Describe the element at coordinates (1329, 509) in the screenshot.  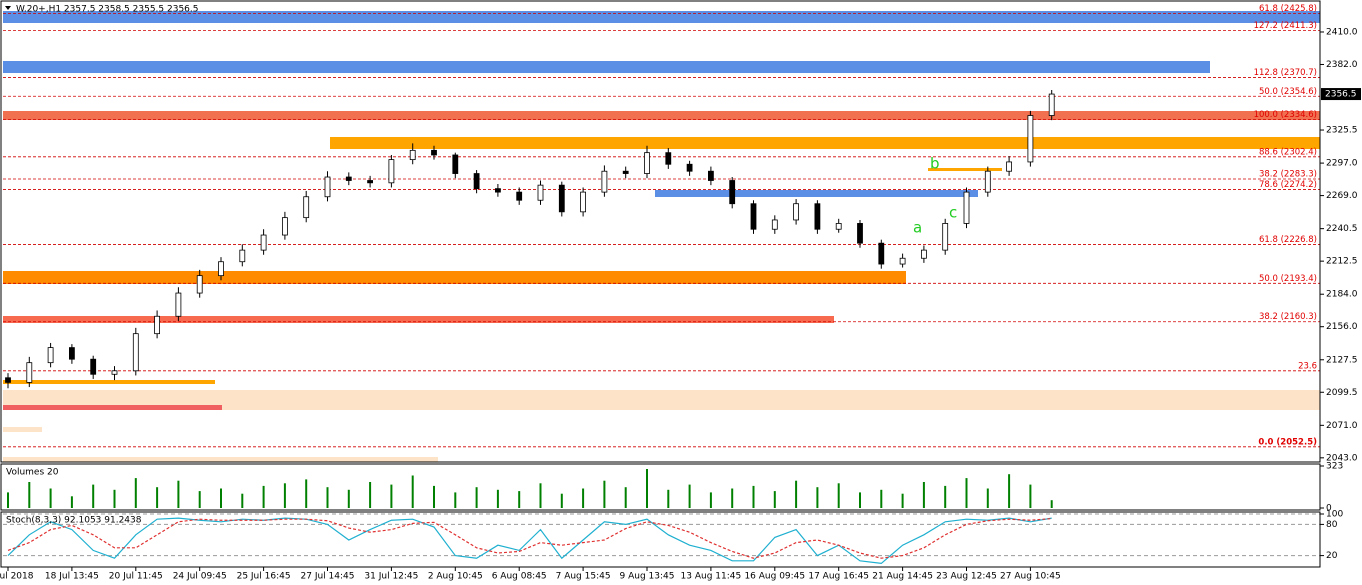
I see `y-tick-label: 0` at that location.